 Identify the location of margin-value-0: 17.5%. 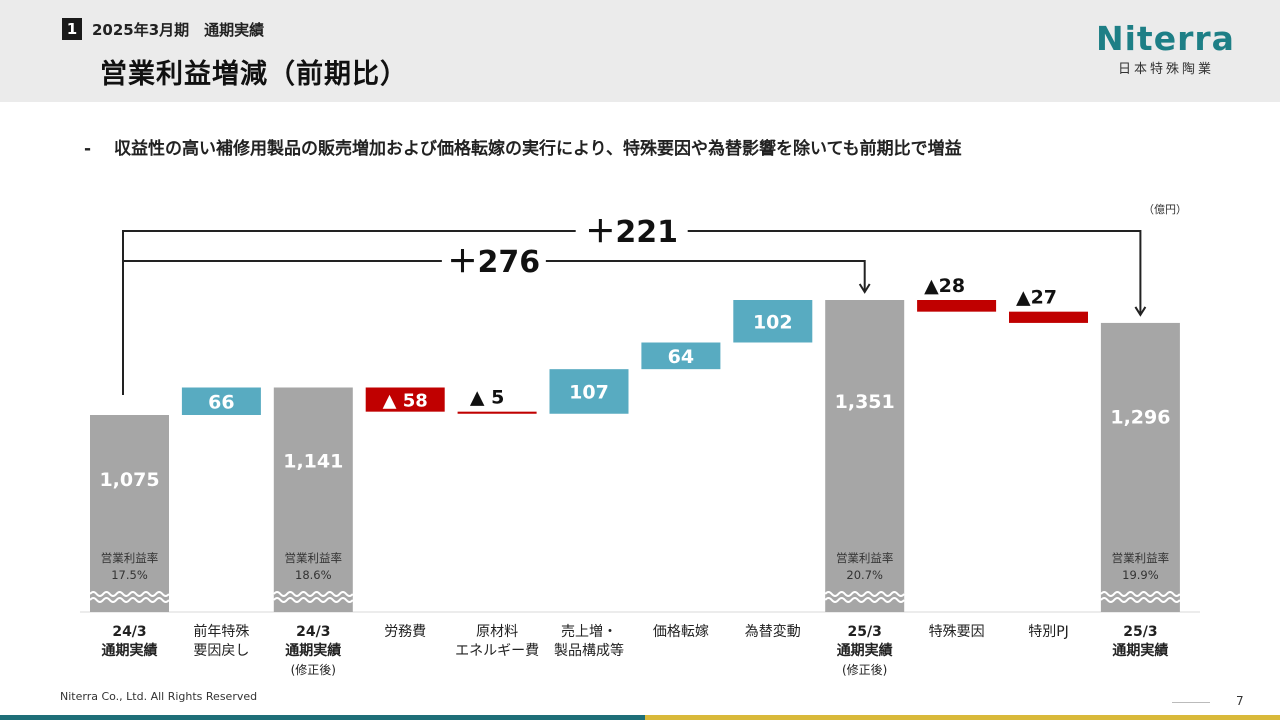
(129, 575).